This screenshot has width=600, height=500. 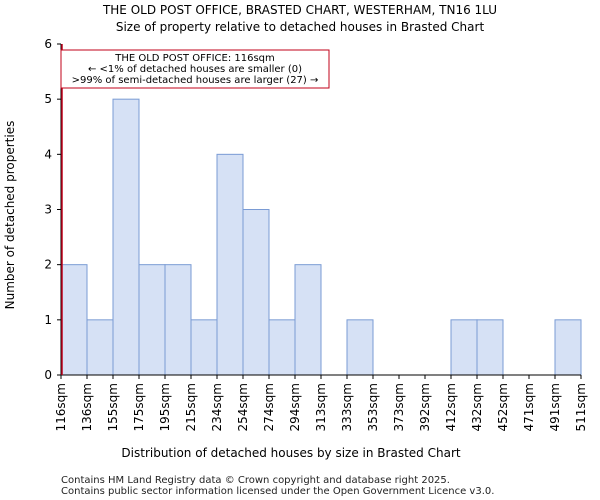 What do you see at coordinates (581, 407) in the screenshot?
I see `x-tick-label-511sqm: 511sqm` at bounding box center [581, 407].